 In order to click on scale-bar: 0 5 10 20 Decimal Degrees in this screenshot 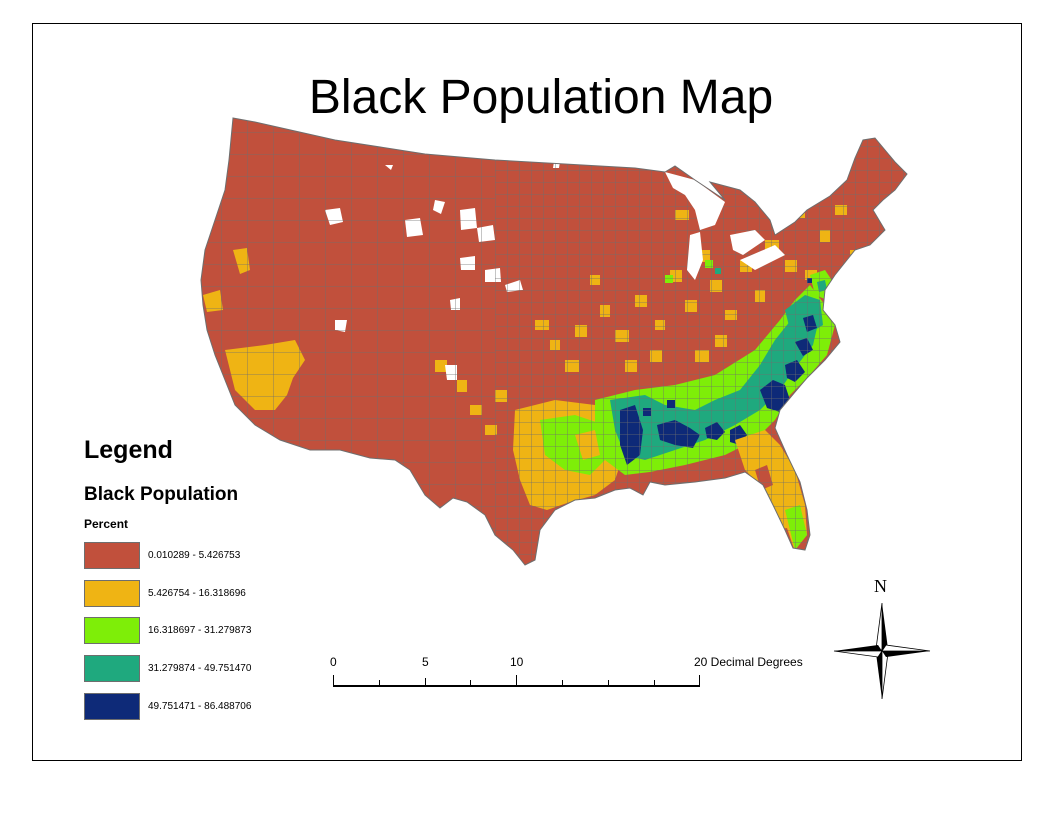, I will do `click(570, 672)`.